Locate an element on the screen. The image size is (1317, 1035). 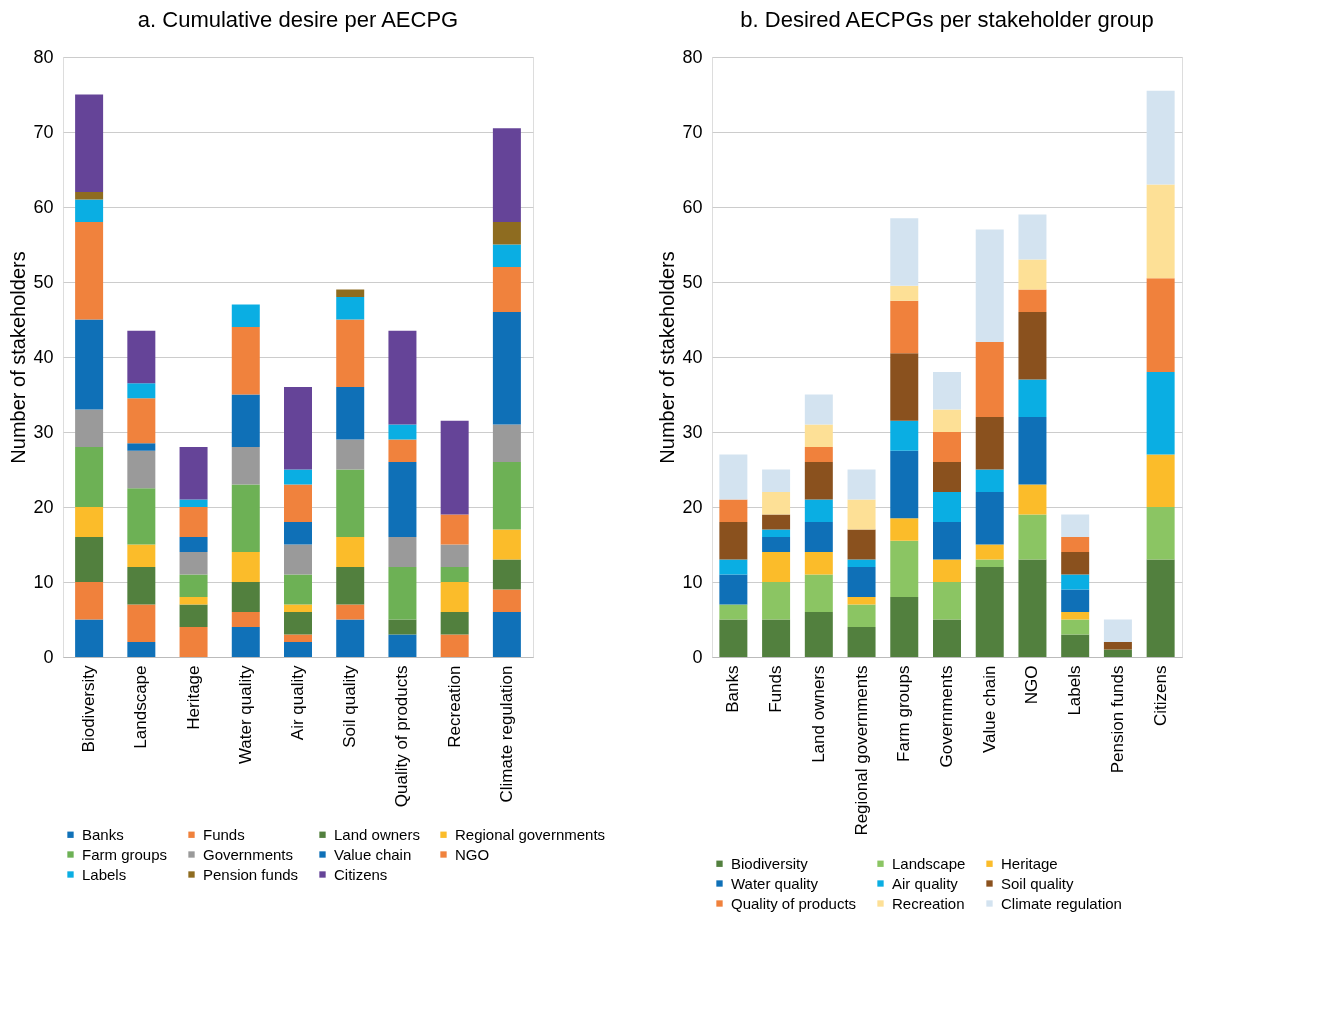
x-tick-label: Quality of products is located at coordinates (402, 736).